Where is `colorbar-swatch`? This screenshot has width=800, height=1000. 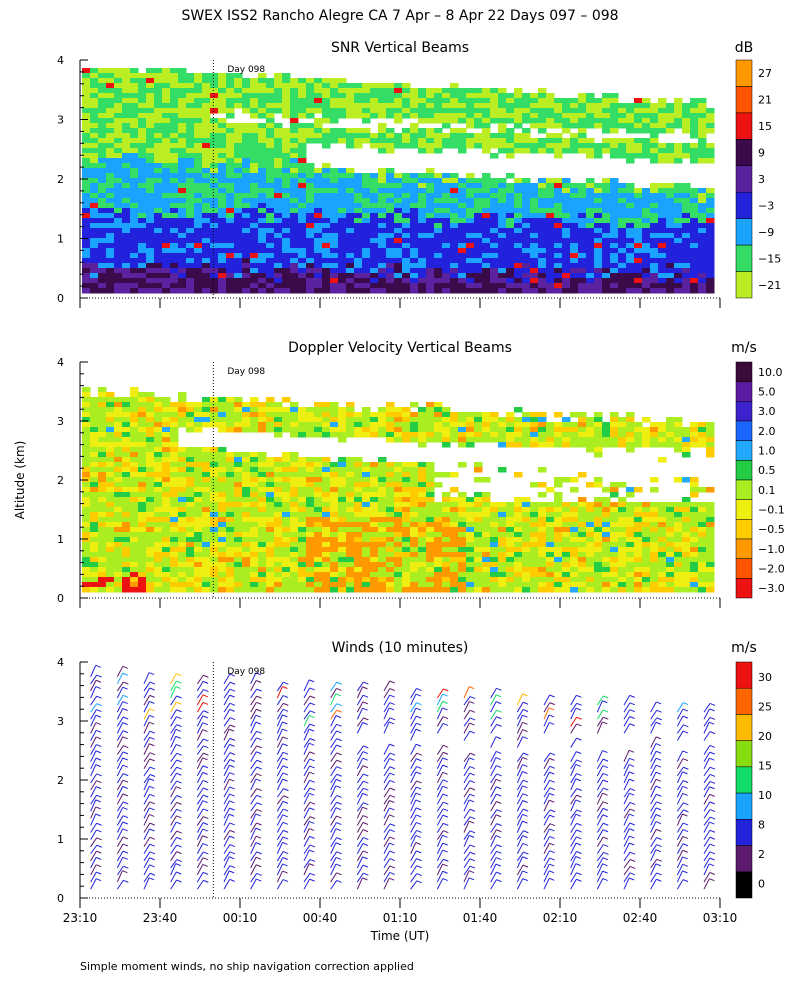
colorbar-swatch is located at coordinates (744, 568).